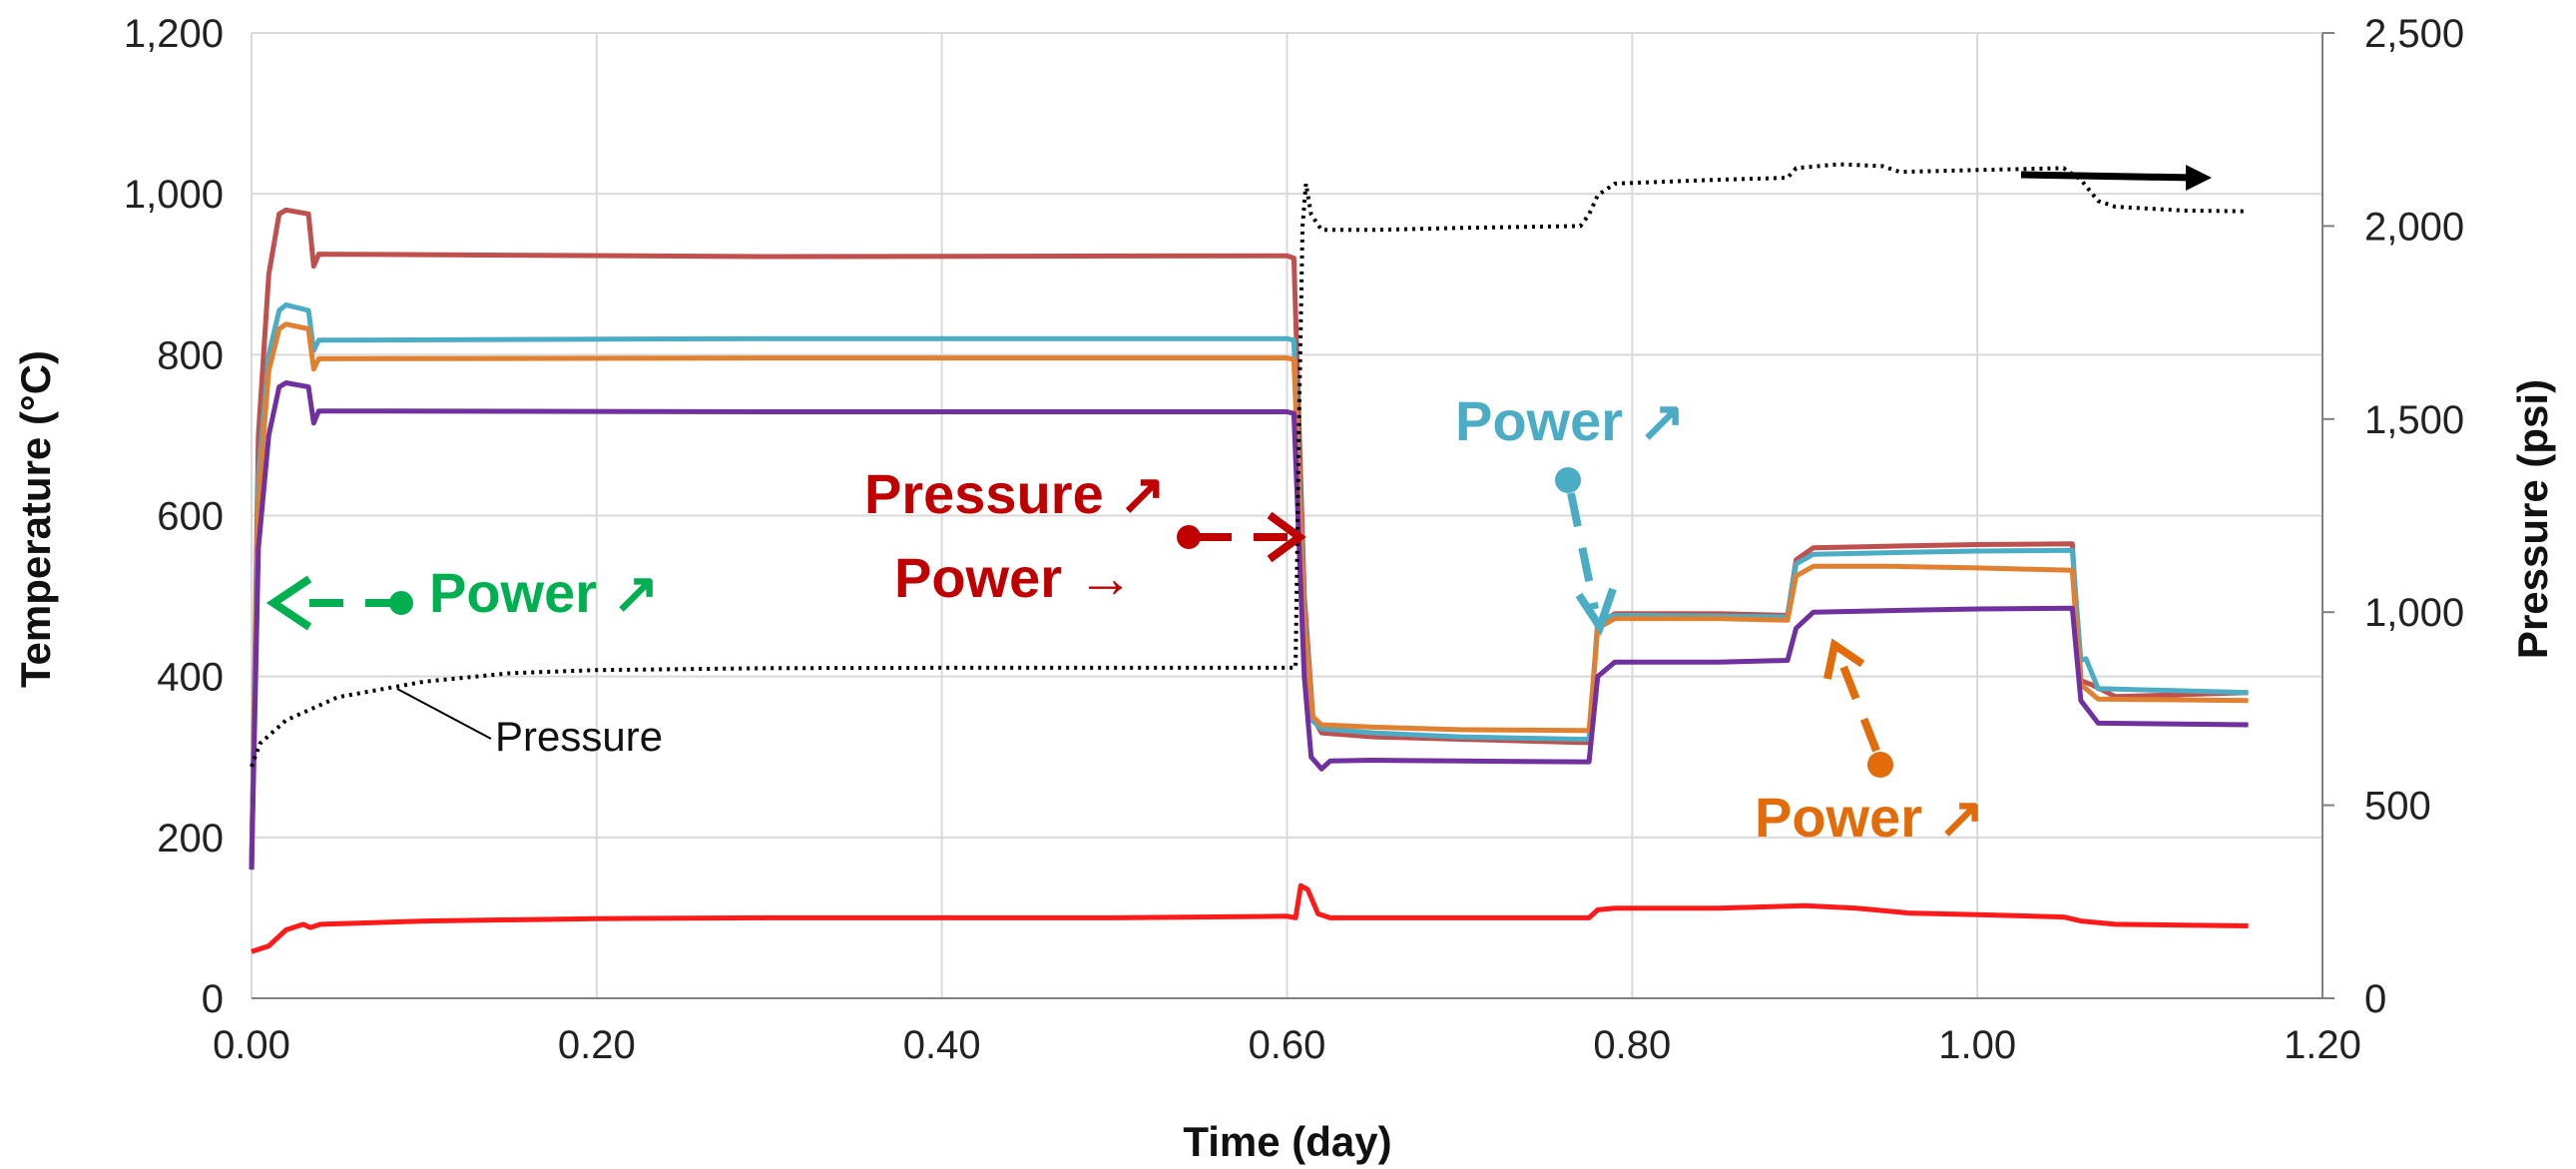  What do you see at coordinates (191, 517) in the screenshot?
I see `y-tick-label: 600` at bounding box center [191, 517].